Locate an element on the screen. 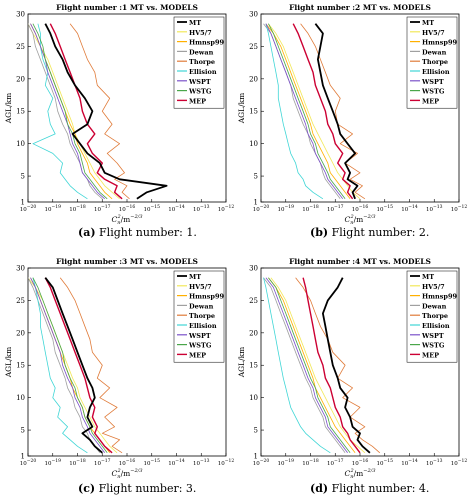 The height and width of the screenshot is (500, 474). caption-c-text: Flight number: 3. is located at coordinates (147, 488).